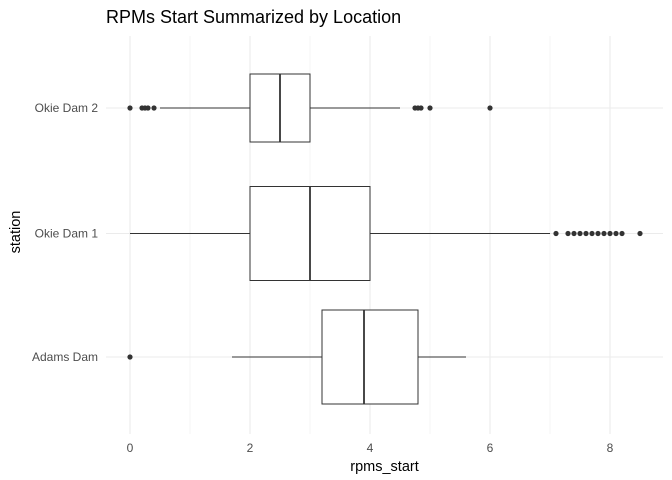 This screenshot has height=480, width=672. I want to click on x-axis-title: rpms_start, so click(384, 467).